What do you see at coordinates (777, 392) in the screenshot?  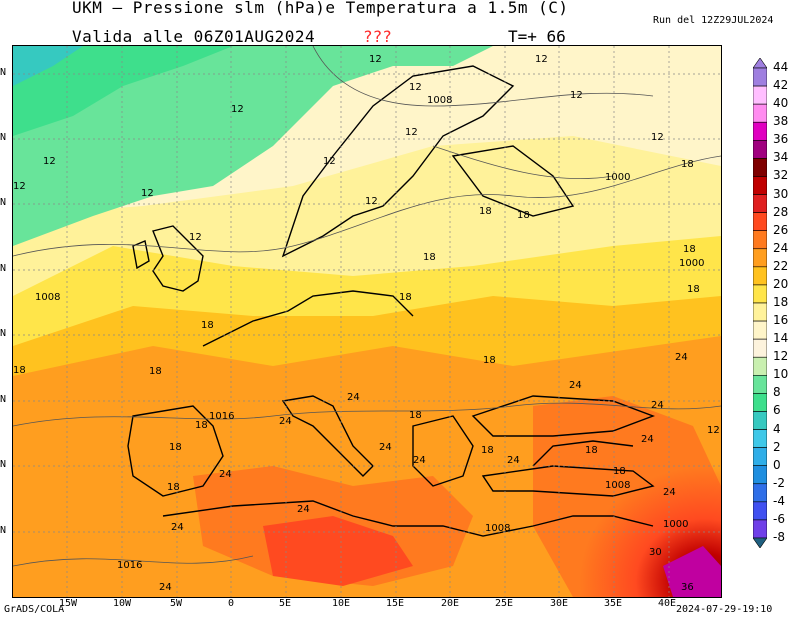 I see `colorbar-label: 8` at bounding box center [777, 392].